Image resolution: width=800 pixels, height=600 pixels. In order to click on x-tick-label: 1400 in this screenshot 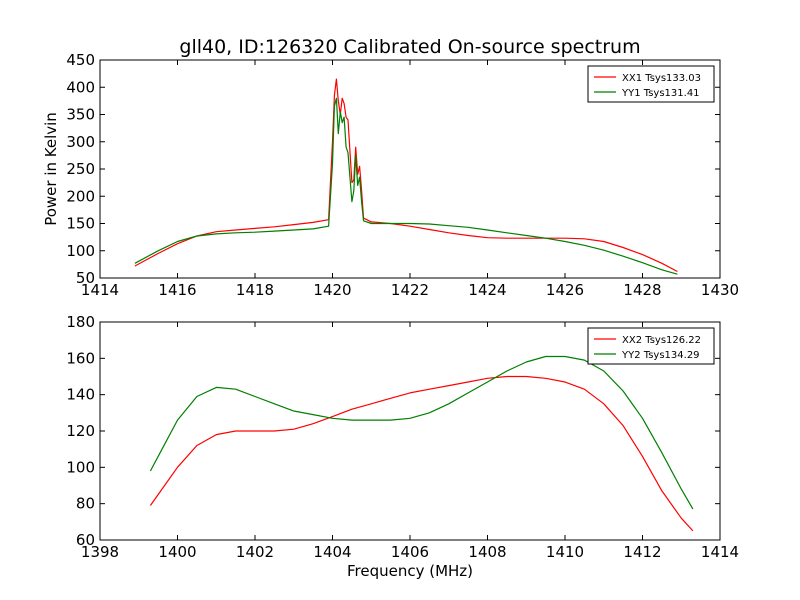, I will do `click(177, 552)`.